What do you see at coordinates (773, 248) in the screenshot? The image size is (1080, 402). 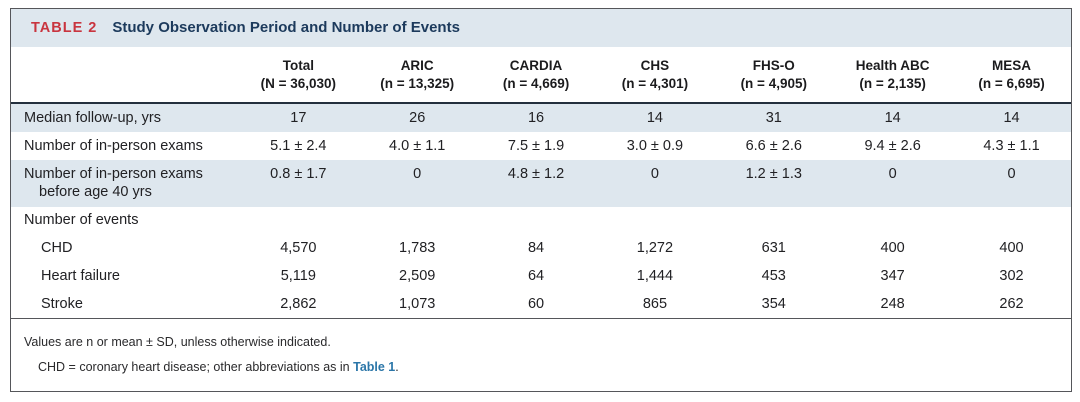 I see `table-cell: 631` at bounding box center [773, 248].